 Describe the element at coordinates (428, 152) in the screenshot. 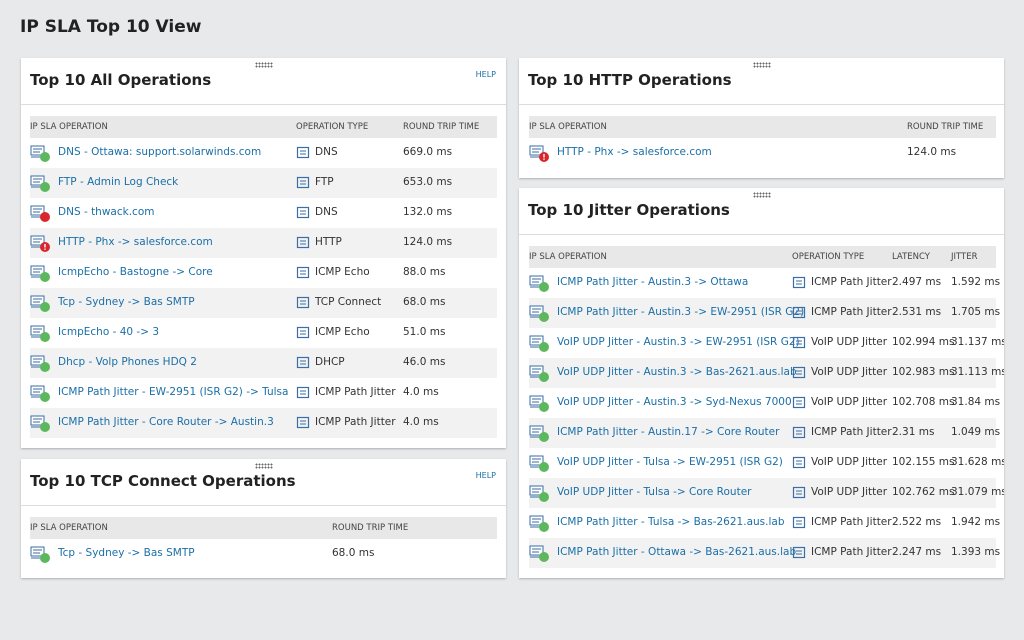

I see `metric-value: 669.0 ms` at that location.